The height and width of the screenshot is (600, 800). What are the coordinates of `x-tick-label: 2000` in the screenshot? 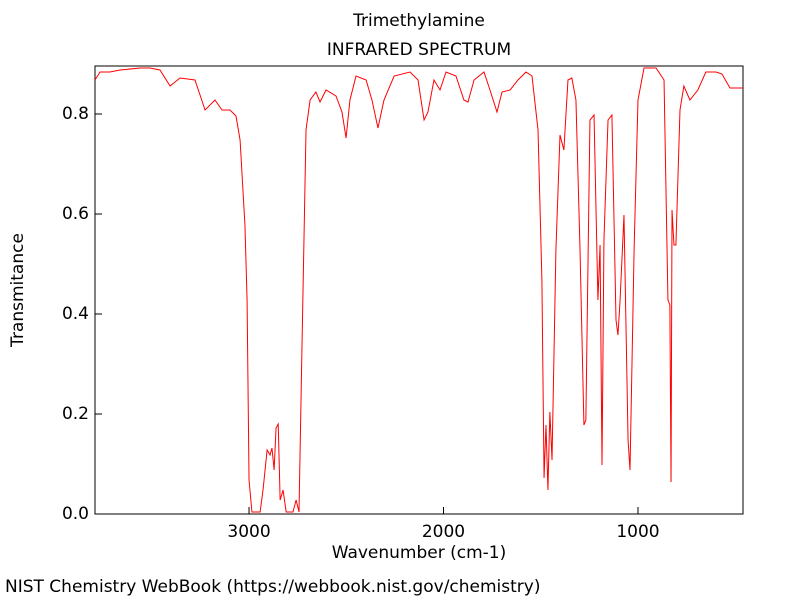 It's located at (443, 532).